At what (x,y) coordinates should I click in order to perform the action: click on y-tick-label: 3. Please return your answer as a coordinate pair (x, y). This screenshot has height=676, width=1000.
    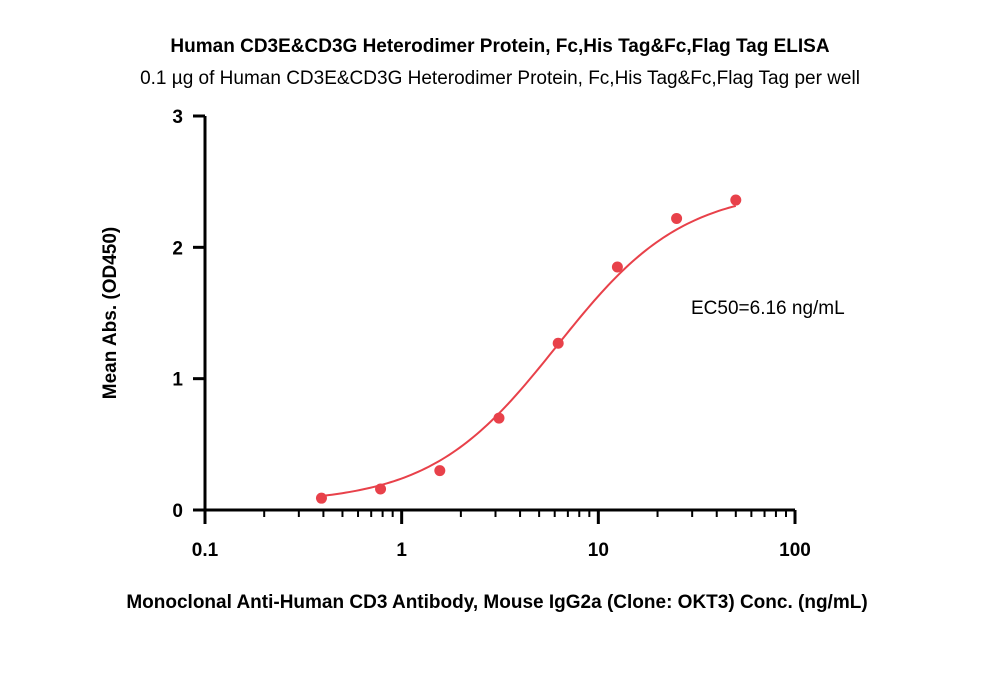
    Looking at the image, I should click on (177, 117).